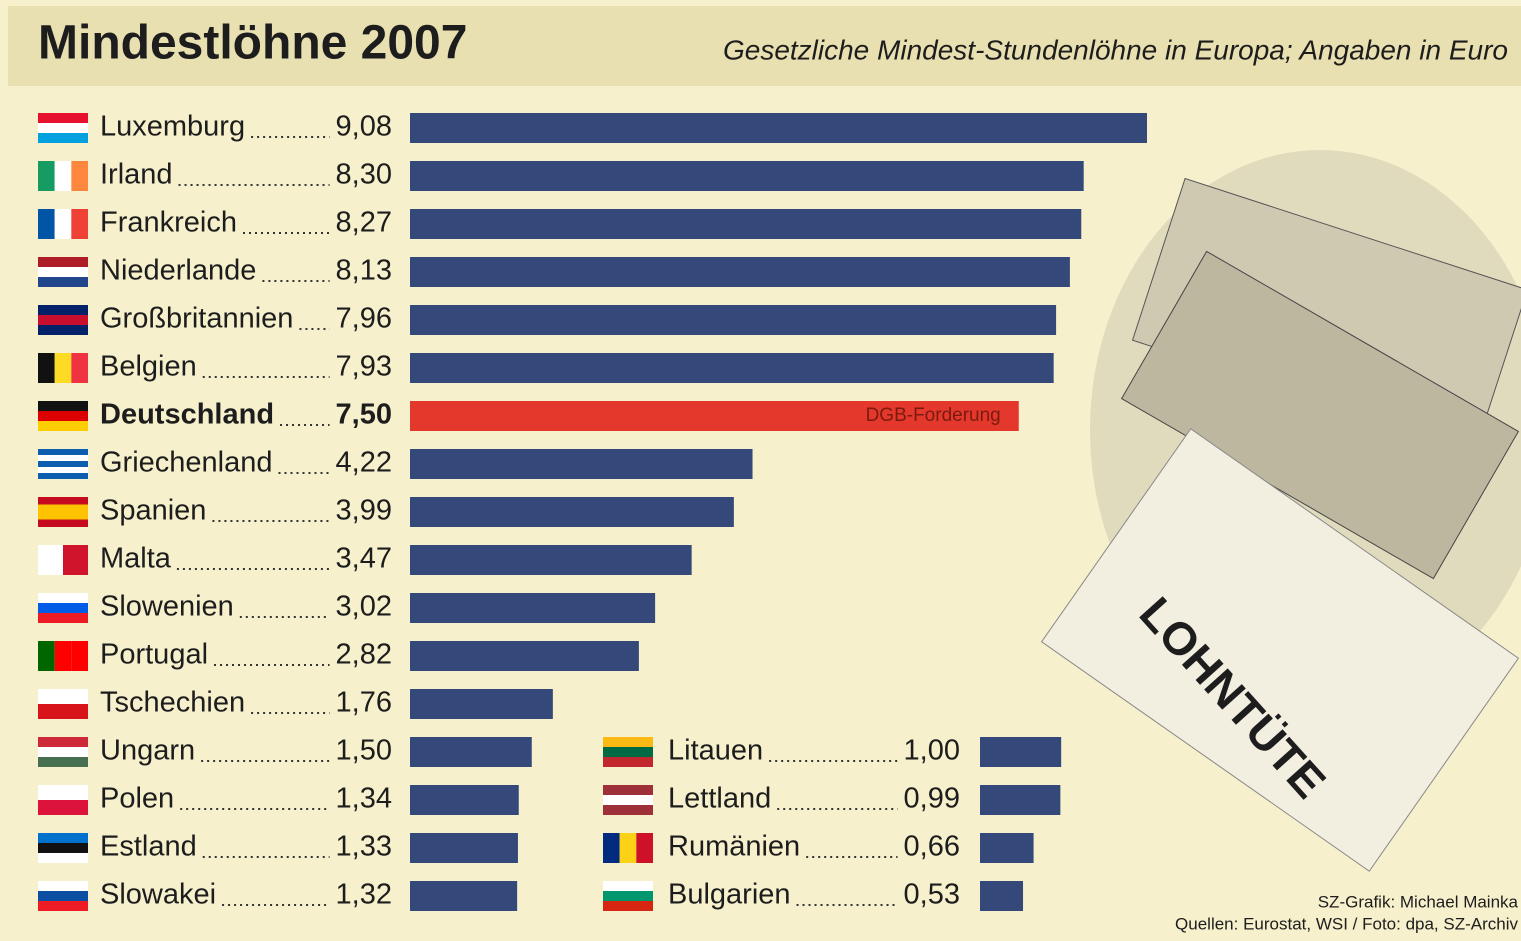  Describe the element at coordinates (364, 751) in the screenshot. I see `value-label: 1,50` at that location.